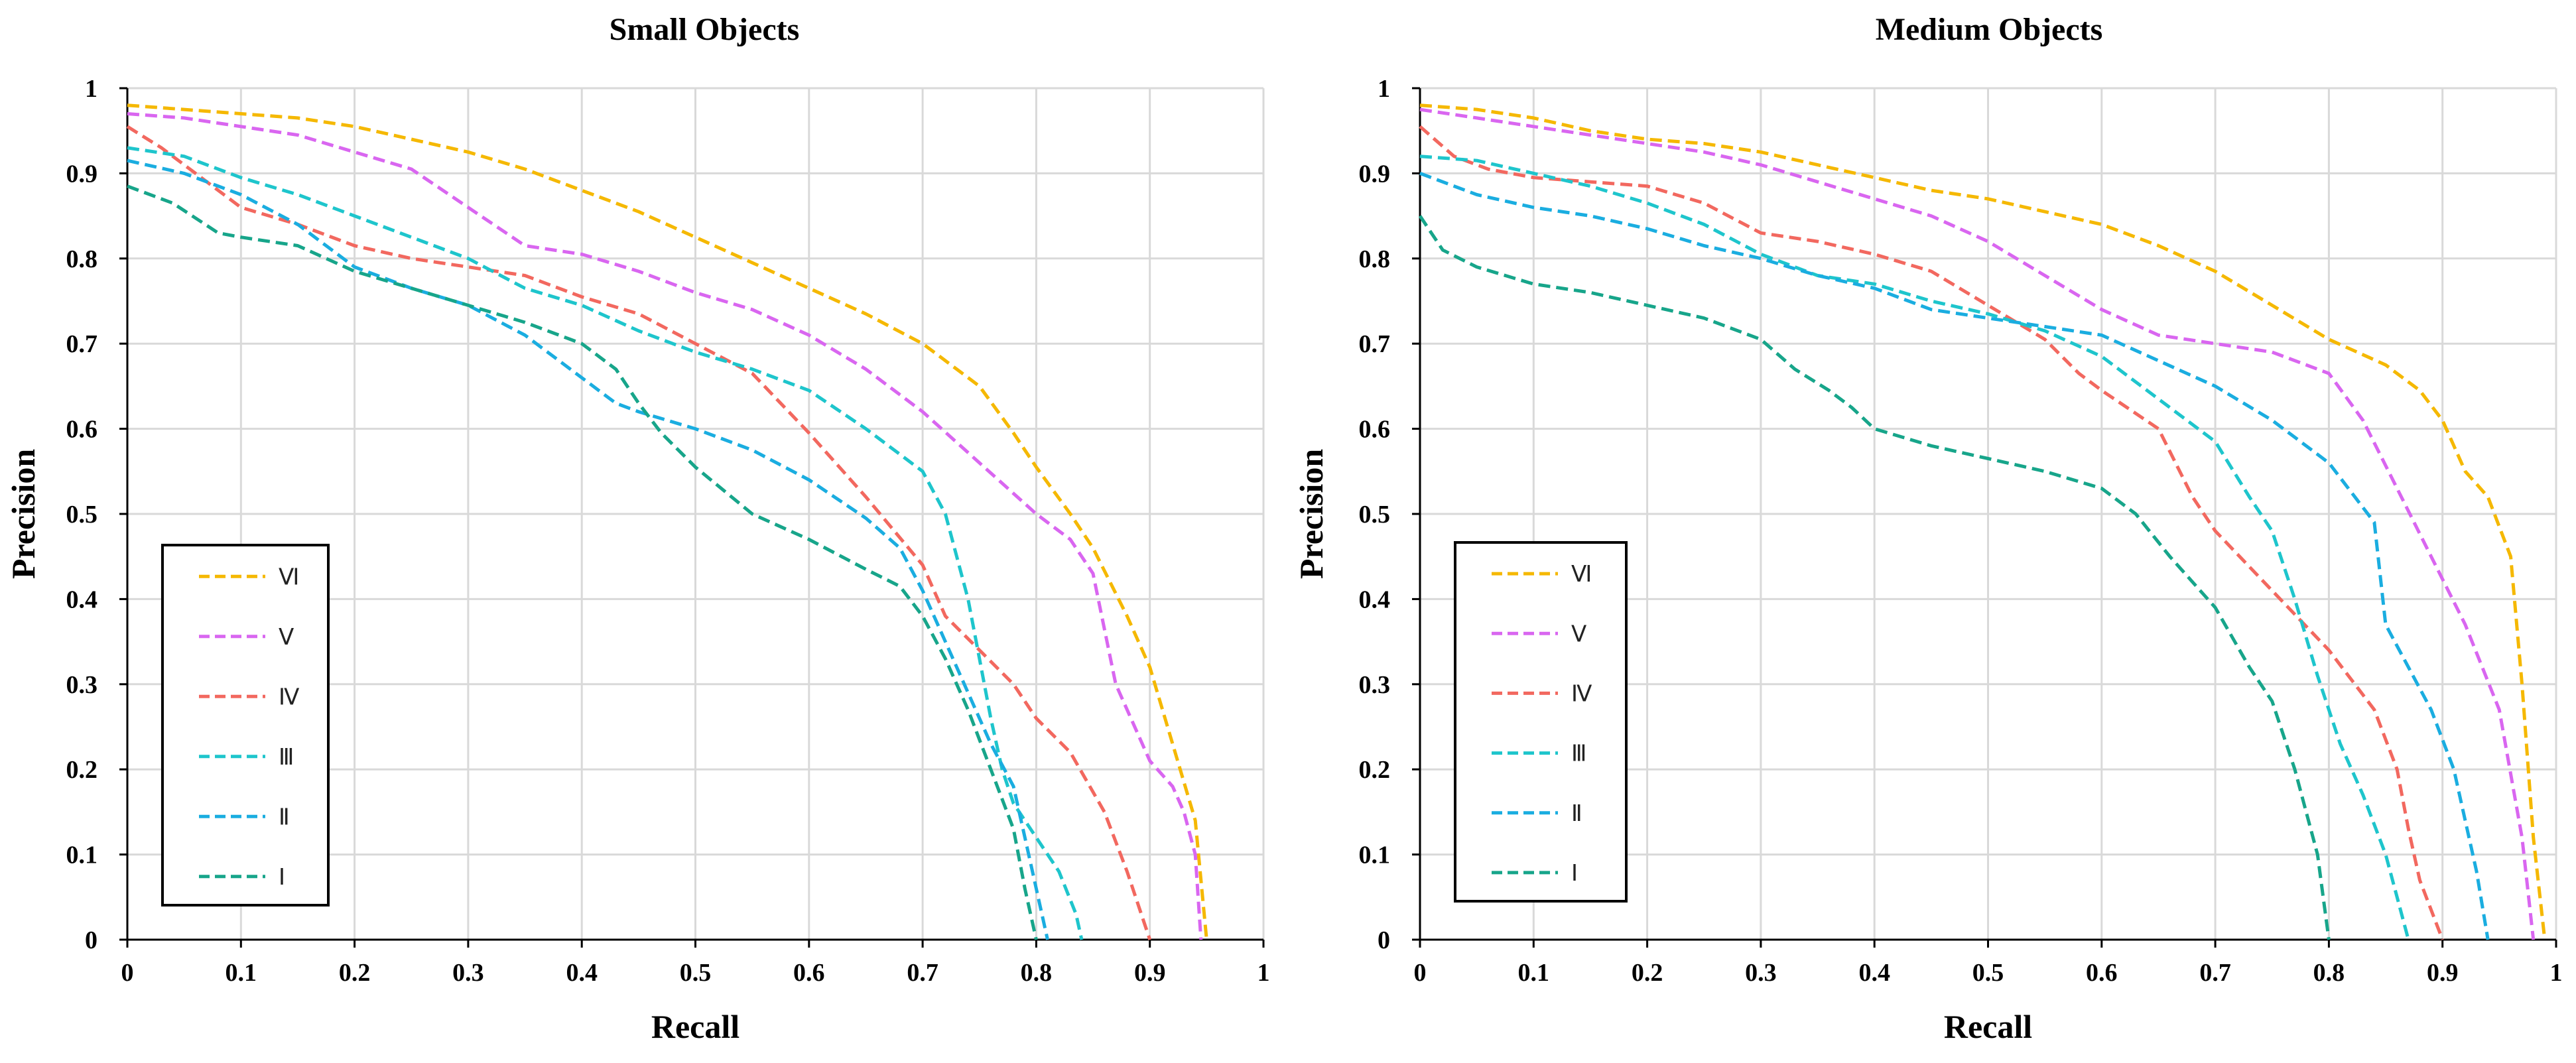 The height and width of the screenshot is (1063, 2576). What do you see at coordinates (1988, 1026) in the screenshot?
I see `medium-objects-x-axis-label: Recall` at bounding box center [1988, 1026].